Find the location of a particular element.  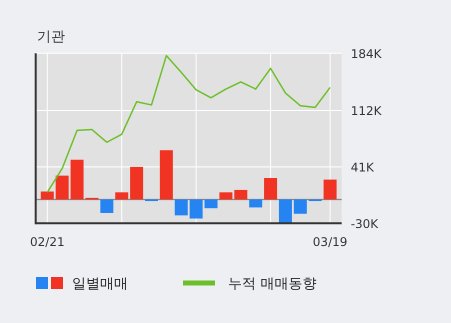

y-tick-label: 184K is located at coordinates (366, 53).